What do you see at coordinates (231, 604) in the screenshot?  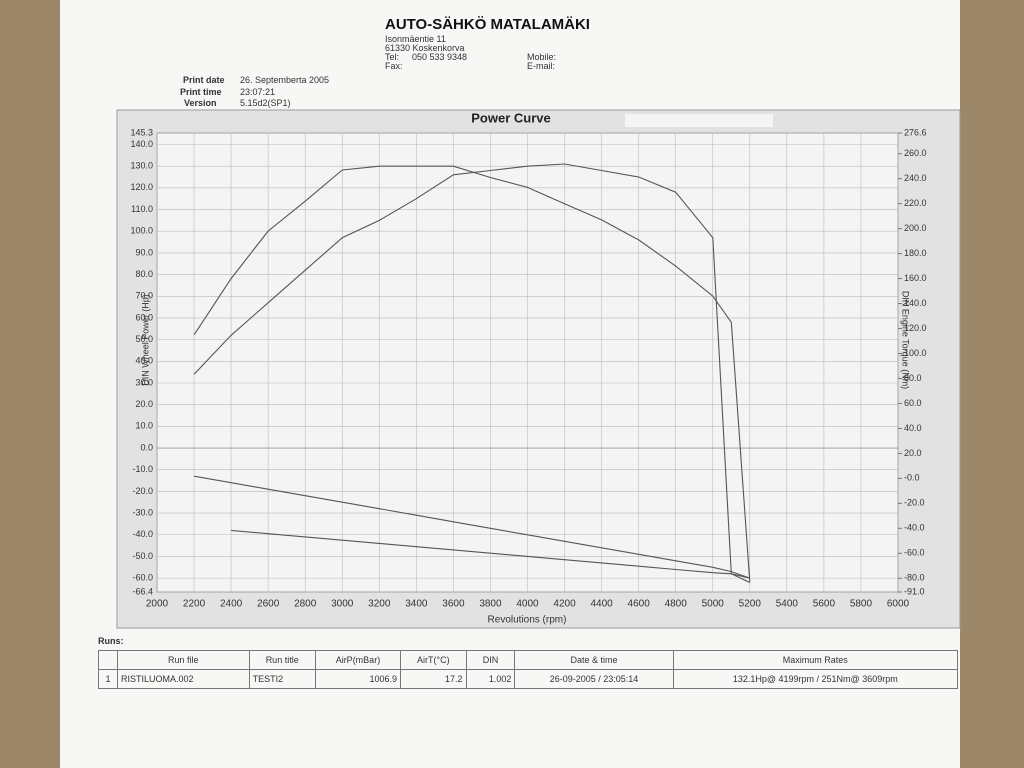 I see `x-tick-label: 2400` at bounding box center [231, 604].